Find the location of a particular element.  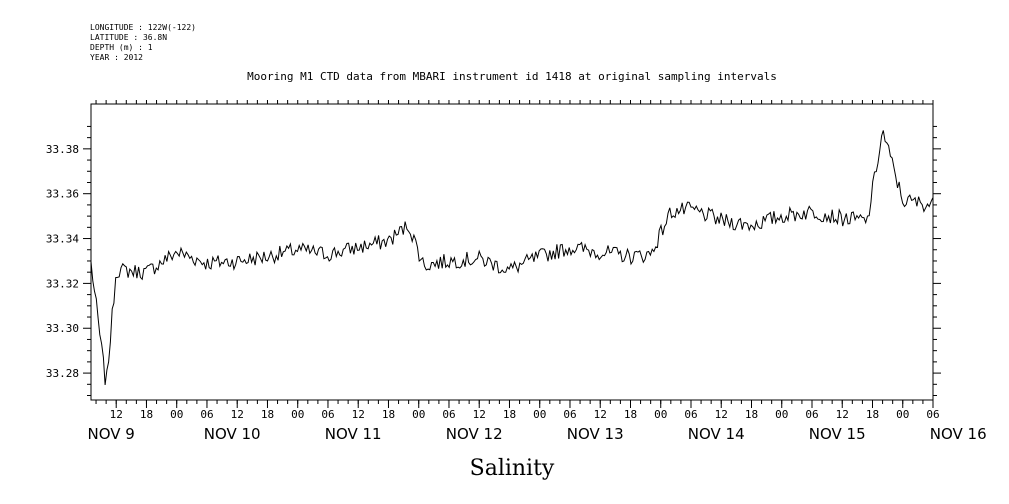

x-day-label: NOV 9 is located at coordinates (110, 434).